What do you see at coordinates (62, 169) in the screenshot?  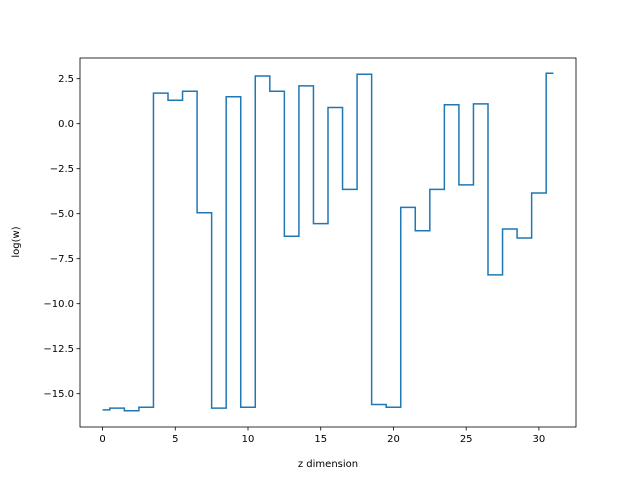 I see `y-tick-label: −2.5` at bounding box center [62, 169].